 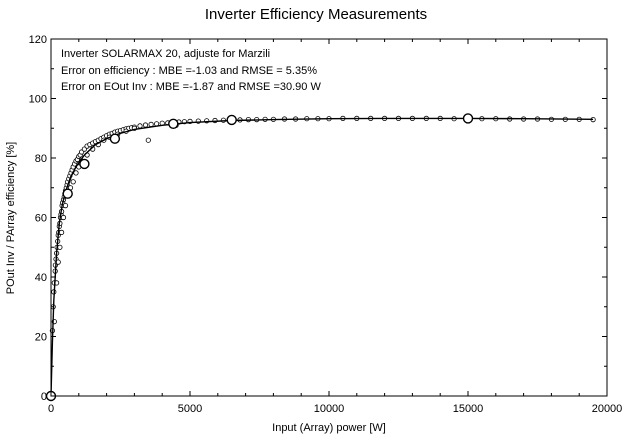 I want to click on y-tick-label: 0, so click(x=44, y=397).